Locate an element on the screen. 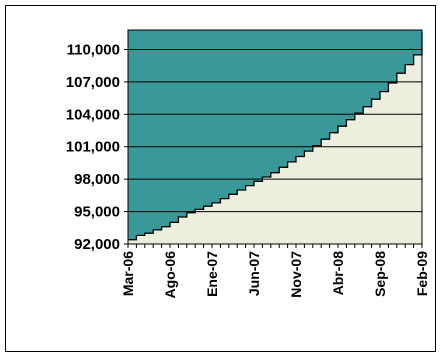 Image resolution: width=441 pixels, height=357 pixels. y-tick-label: 98,000 is located at coordinates (97, 179).